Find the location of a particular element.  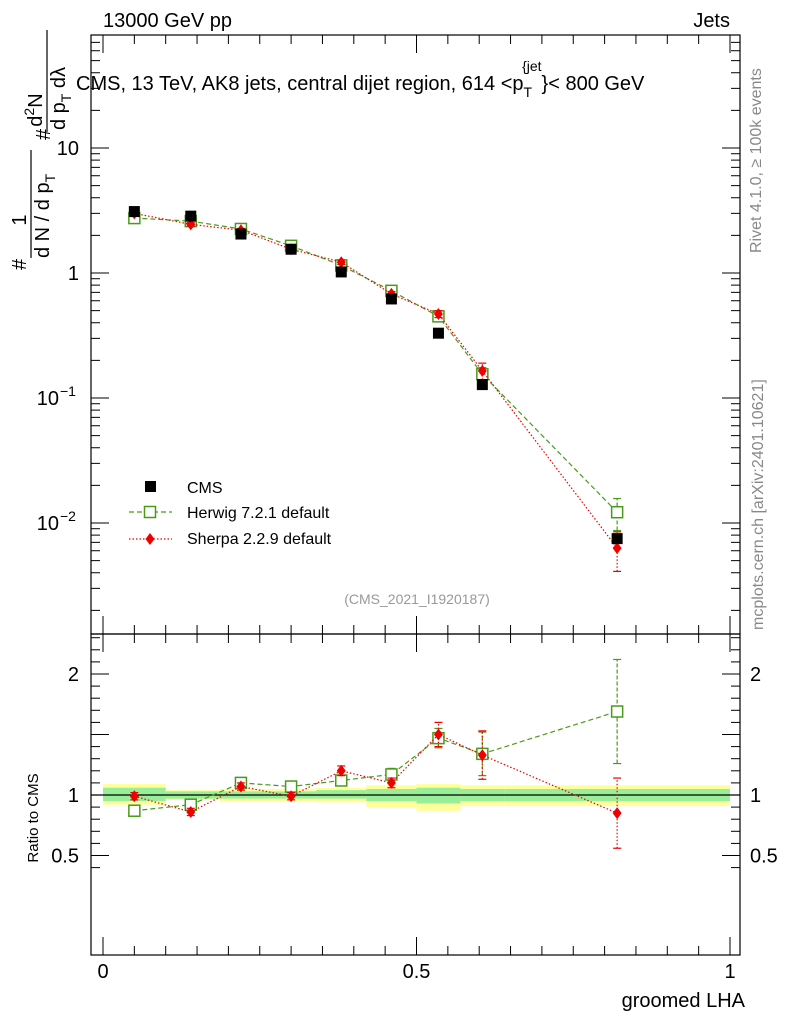

legend-label-herwig: Herwig 7.2.1 default is located at coordinates (258, 513).